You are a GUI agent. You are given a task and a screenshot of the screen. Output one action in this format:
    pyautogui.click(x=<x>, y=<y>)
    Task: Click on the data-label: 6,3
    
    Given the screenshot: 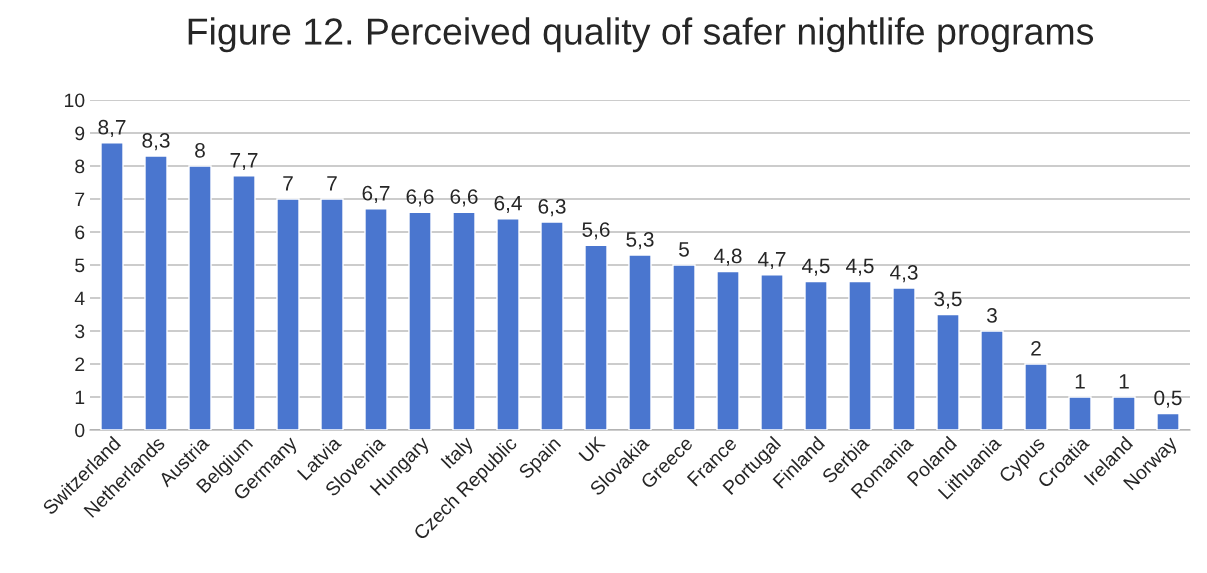 What is the action you would take?
    pyautogui.click(x=552, y=208)
    